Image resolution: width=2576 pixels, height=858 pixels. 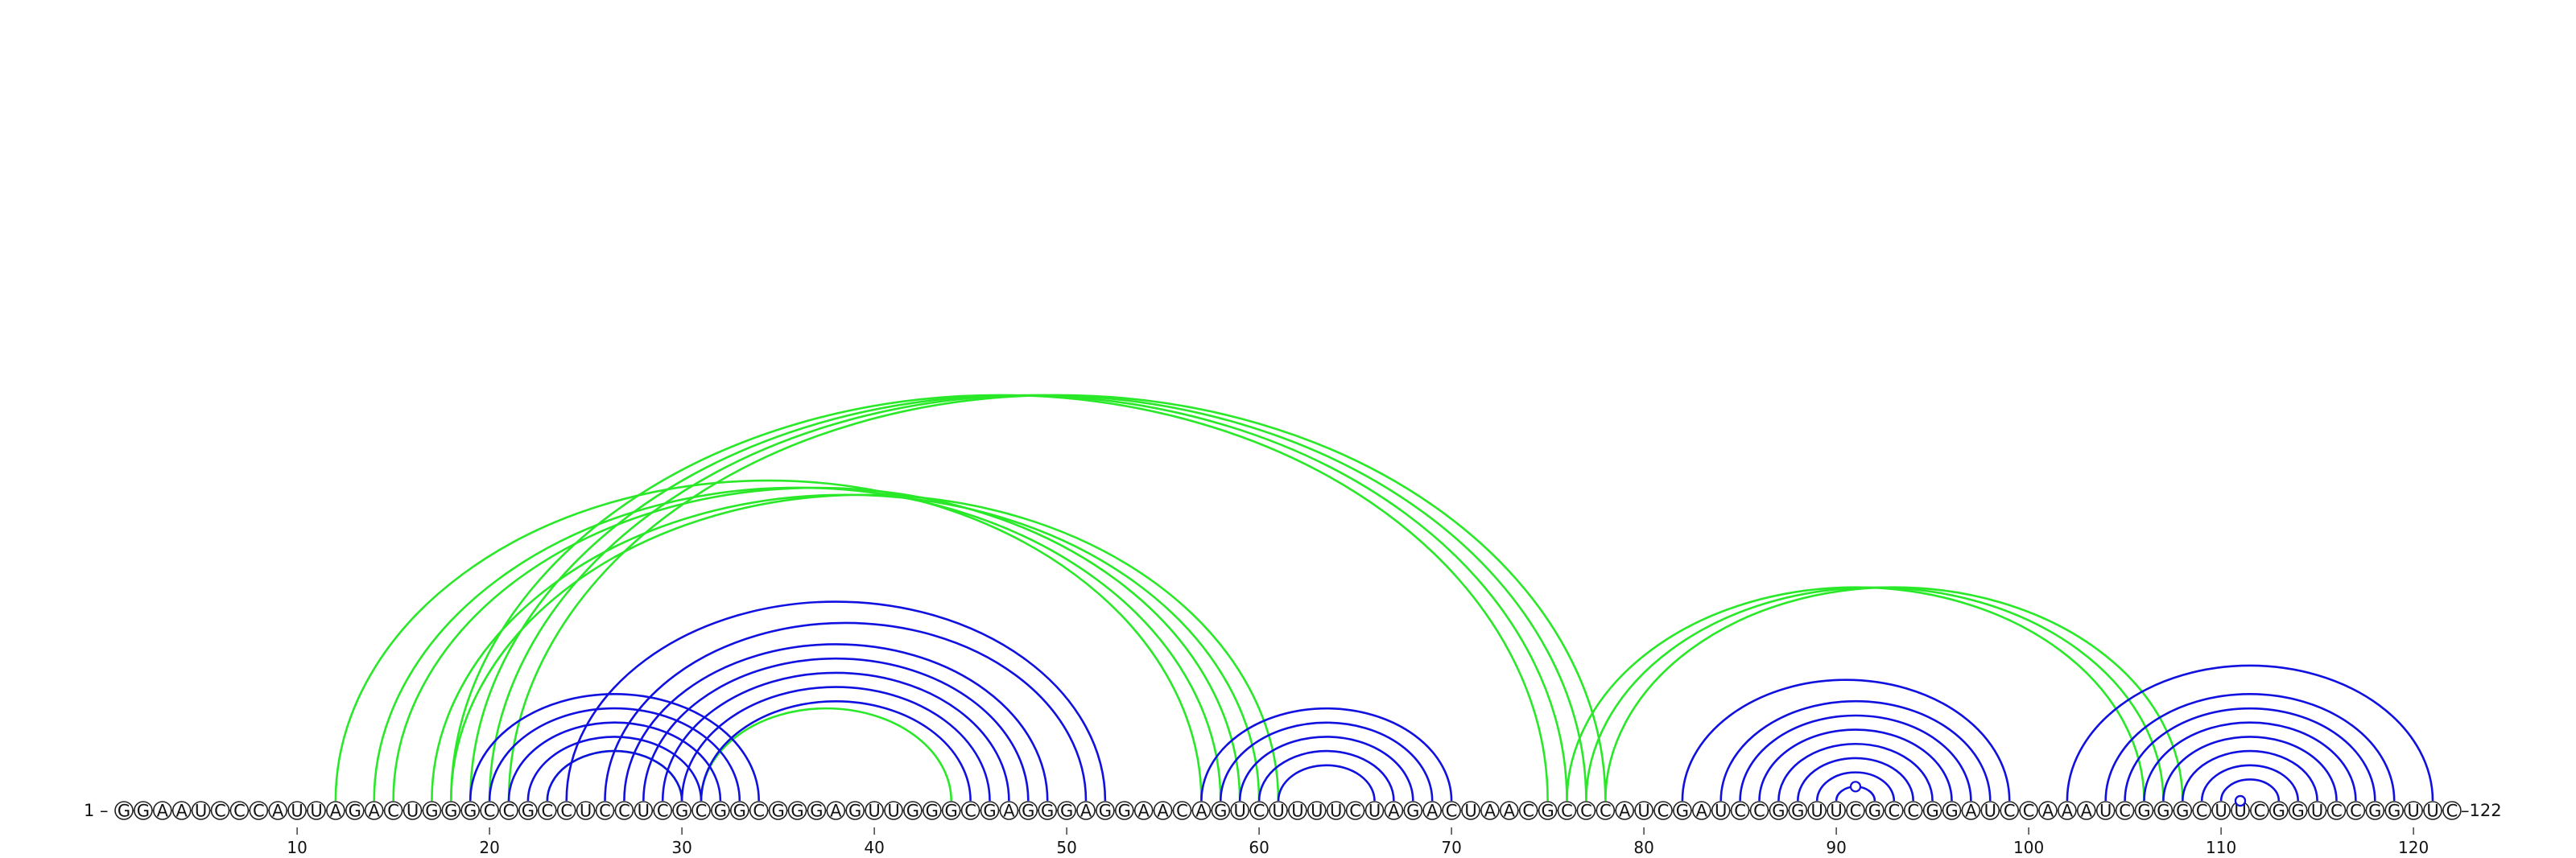 What do you see at coordinates (1259, 848) in the screenshot?
I see `axis-tick-label: 60` at bounding box center [1259, 848].